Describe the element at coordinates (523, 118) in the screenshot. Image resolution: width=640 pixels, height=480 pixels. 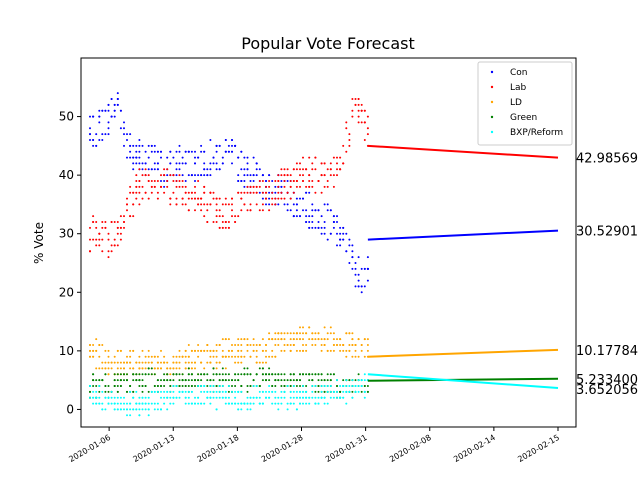
I see `legend-label: Green` at that location.